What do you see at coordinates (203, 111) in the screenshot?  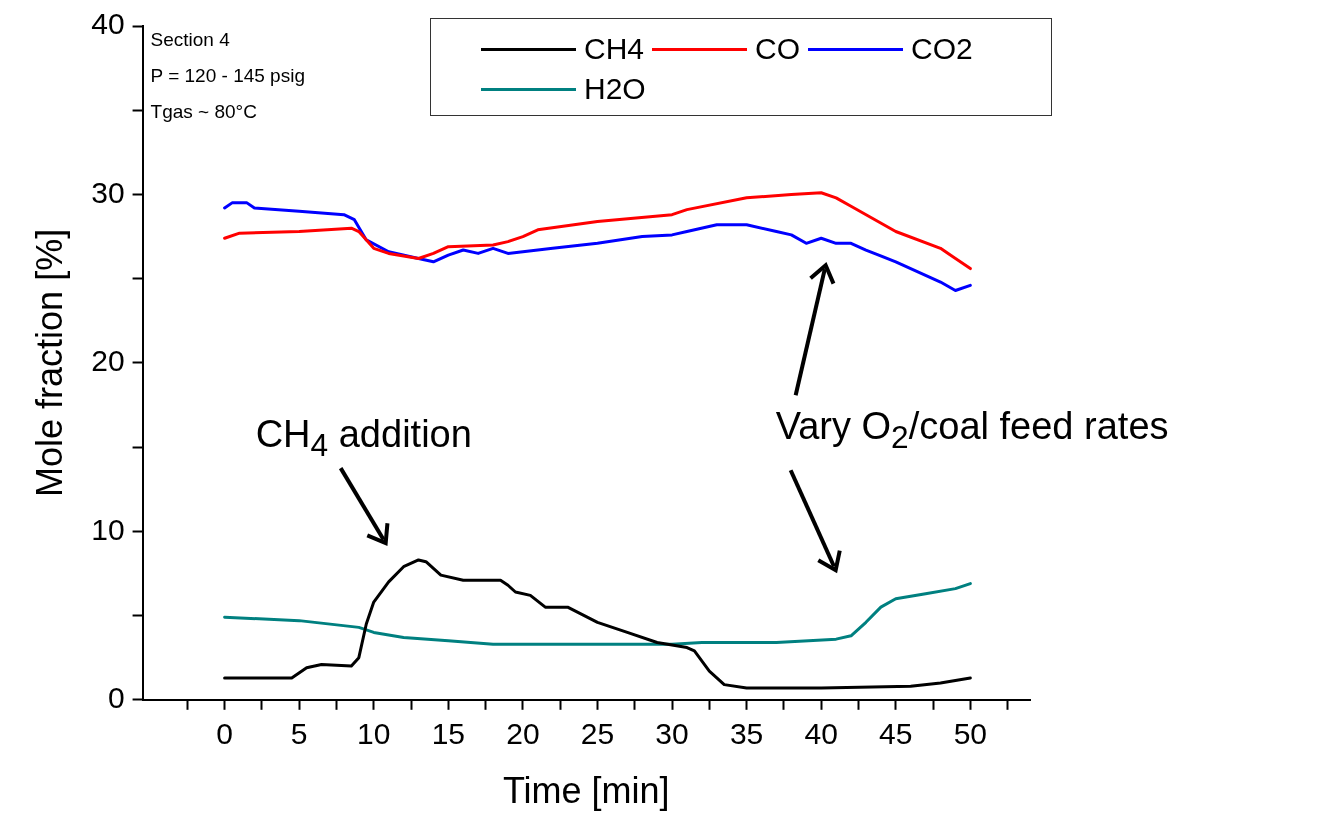 I see `annotation: Tgas ~ 80°C` at bounding box center [203, 111].